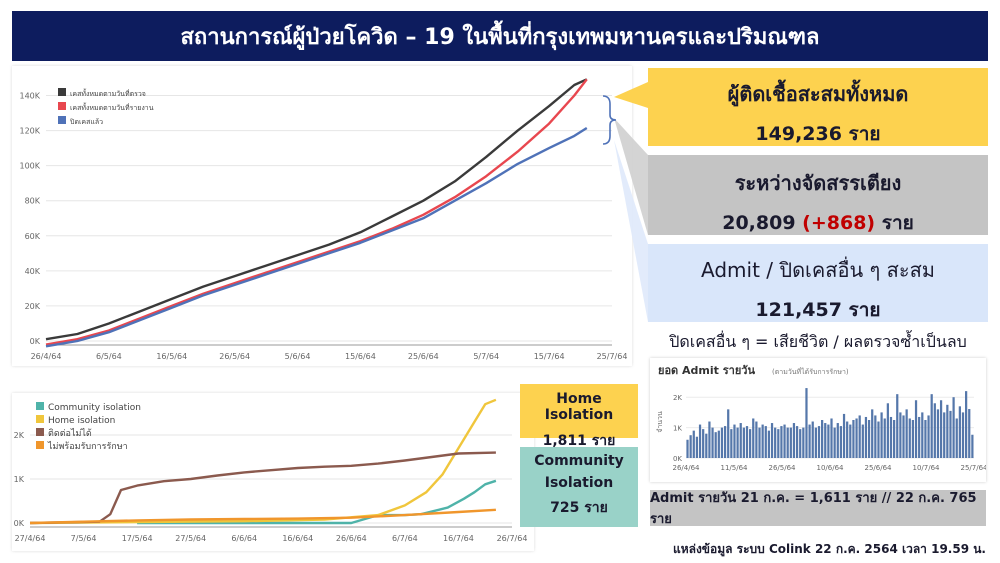 This screenshot has width=1000, height=563. What do you see at coordinates (677, 398) in the screenshot?
I see `admit-y-tick: 2K` at bounding box center [677, 398].